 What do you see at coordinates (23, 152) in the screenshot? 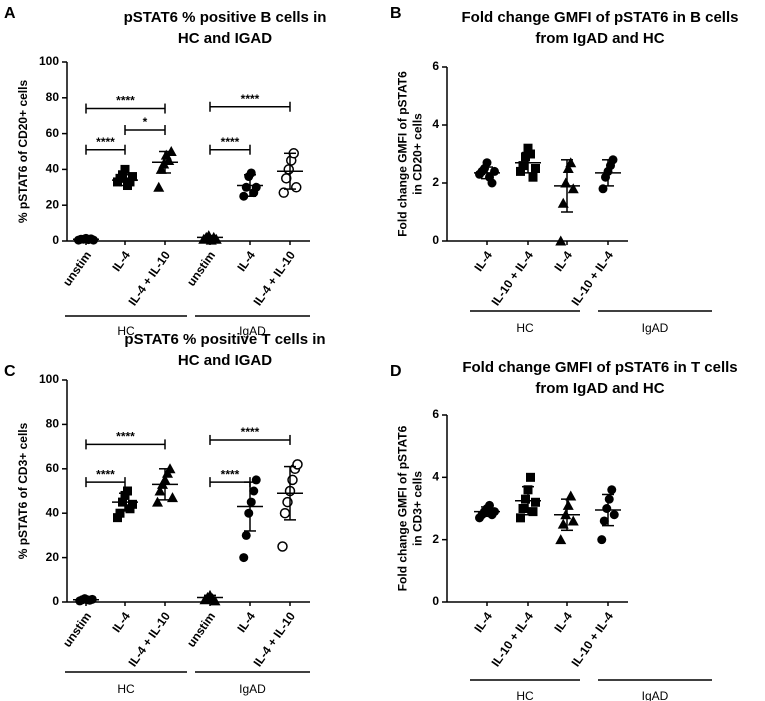
I see `y-axis-label: % pSTAT6 of CD20+ cells` at bounding box center [23, 152].